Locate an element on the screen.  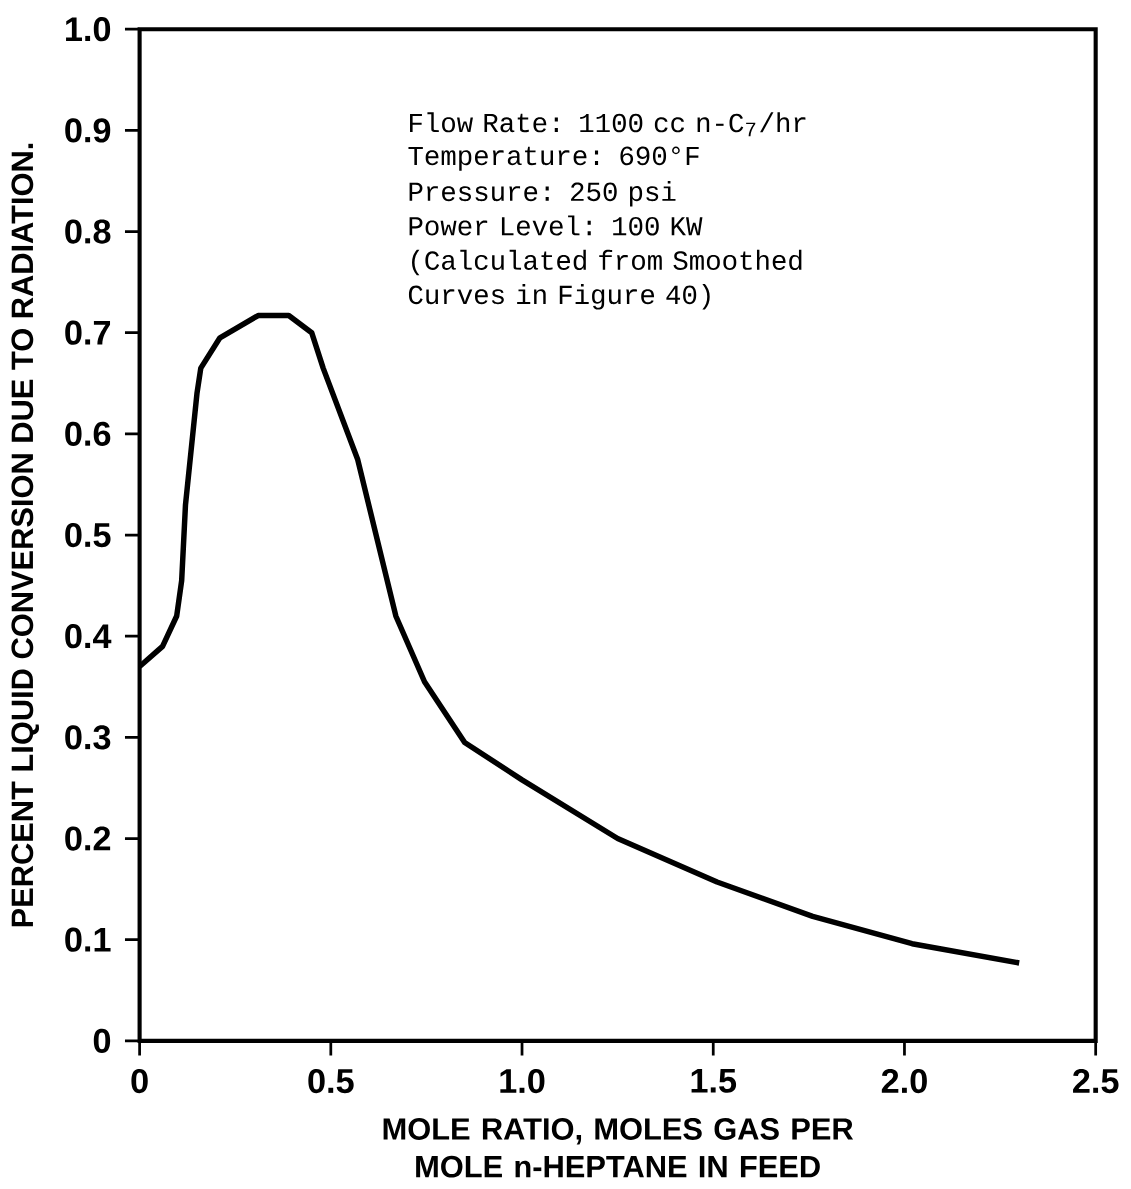
y-tick-label: 0.8 is located at coordinates (88, 231).